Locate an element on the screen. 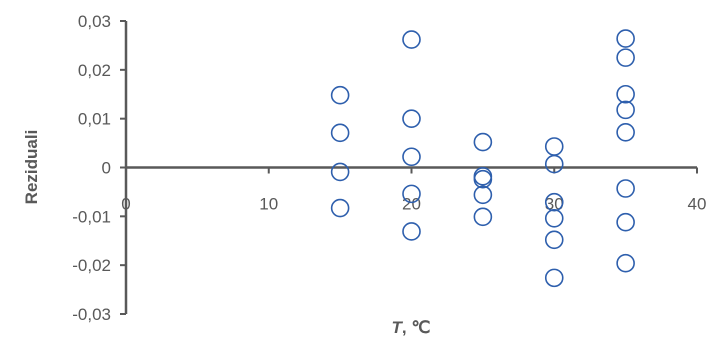 The height and width of the screenshot is (347, 712). x-axis-title-unit: , ℃ is located at coordinates (416, 327).